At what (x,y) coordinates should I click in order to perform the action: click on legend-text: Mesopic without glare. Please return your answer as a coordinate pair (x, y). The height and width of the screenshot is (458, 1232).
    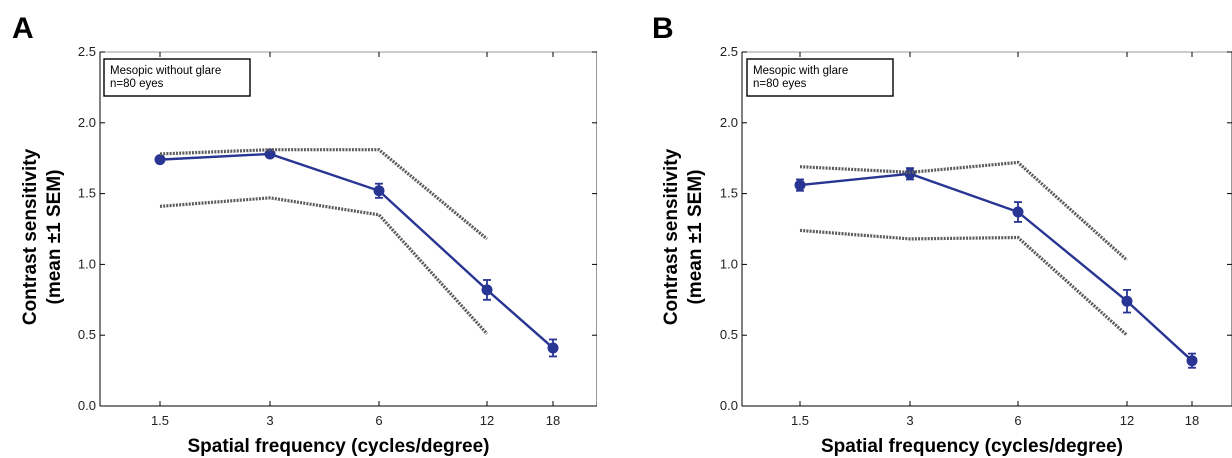
    Looking at the image, I should click on (165, 71).